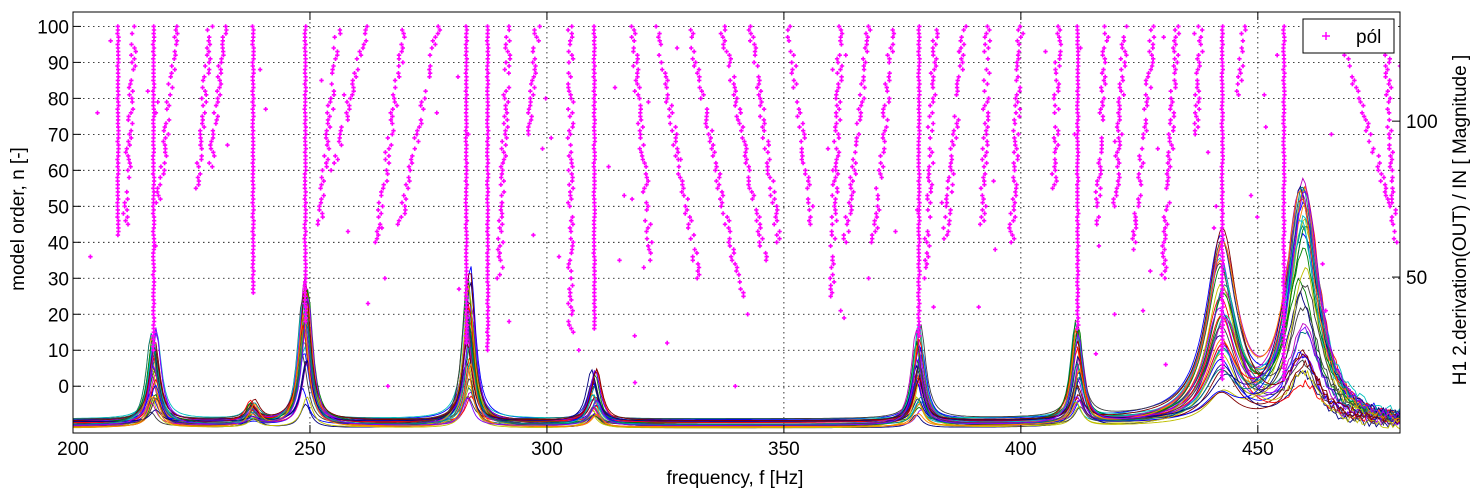  What do you see at coordinates (1422, 122) in the screenshot?
I see `y-right-tick-label: 100` at bounding box center [1422, 122].